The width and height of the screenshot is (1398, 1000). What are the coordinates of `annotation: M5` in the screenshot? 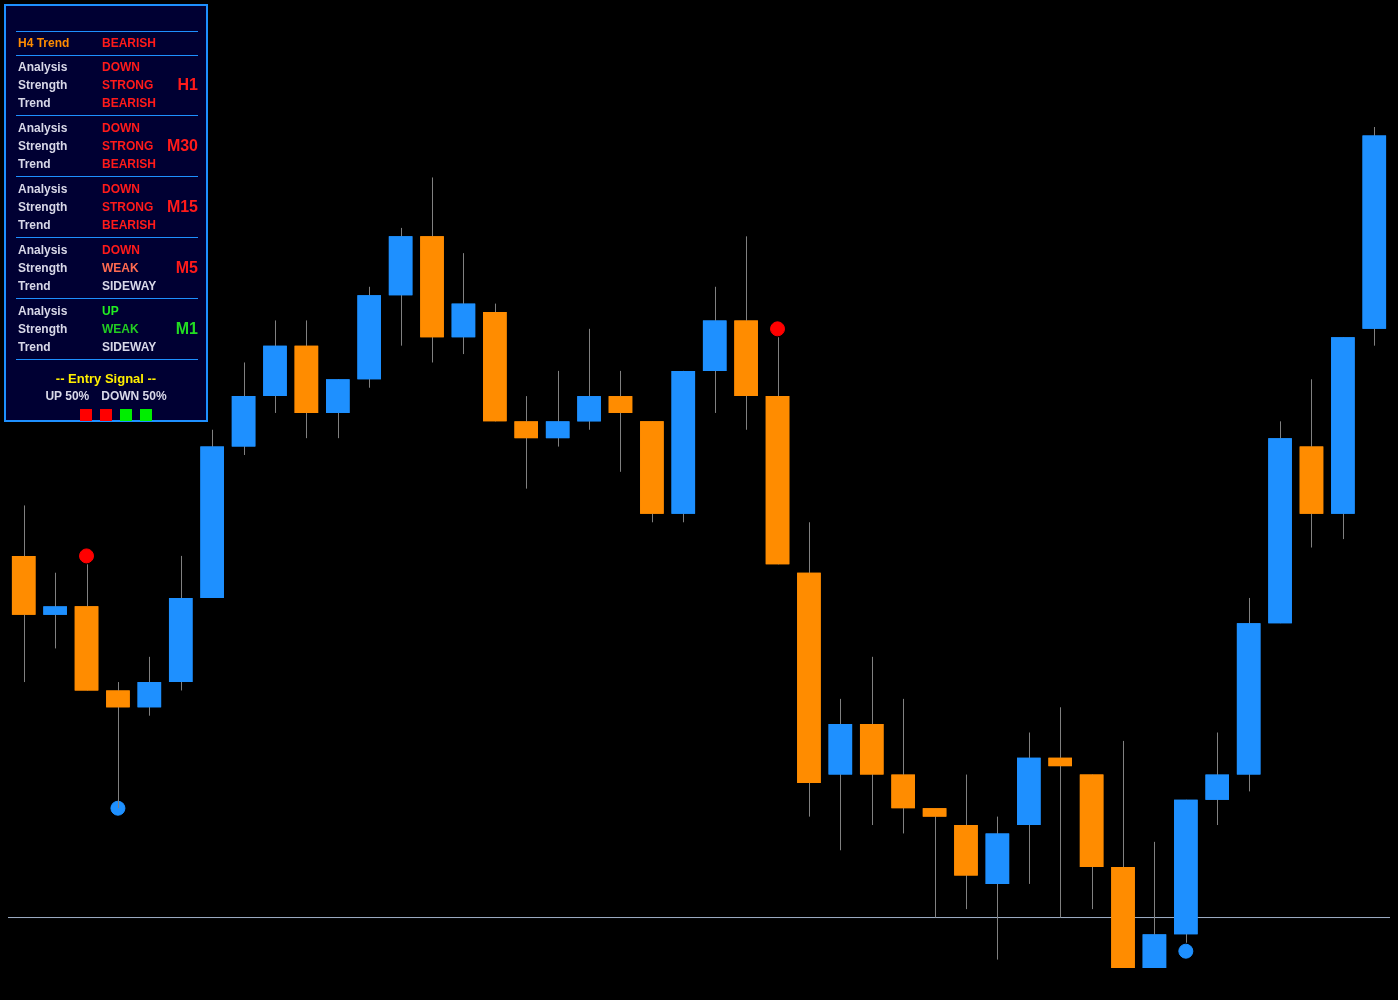 It's located at (186, 268).